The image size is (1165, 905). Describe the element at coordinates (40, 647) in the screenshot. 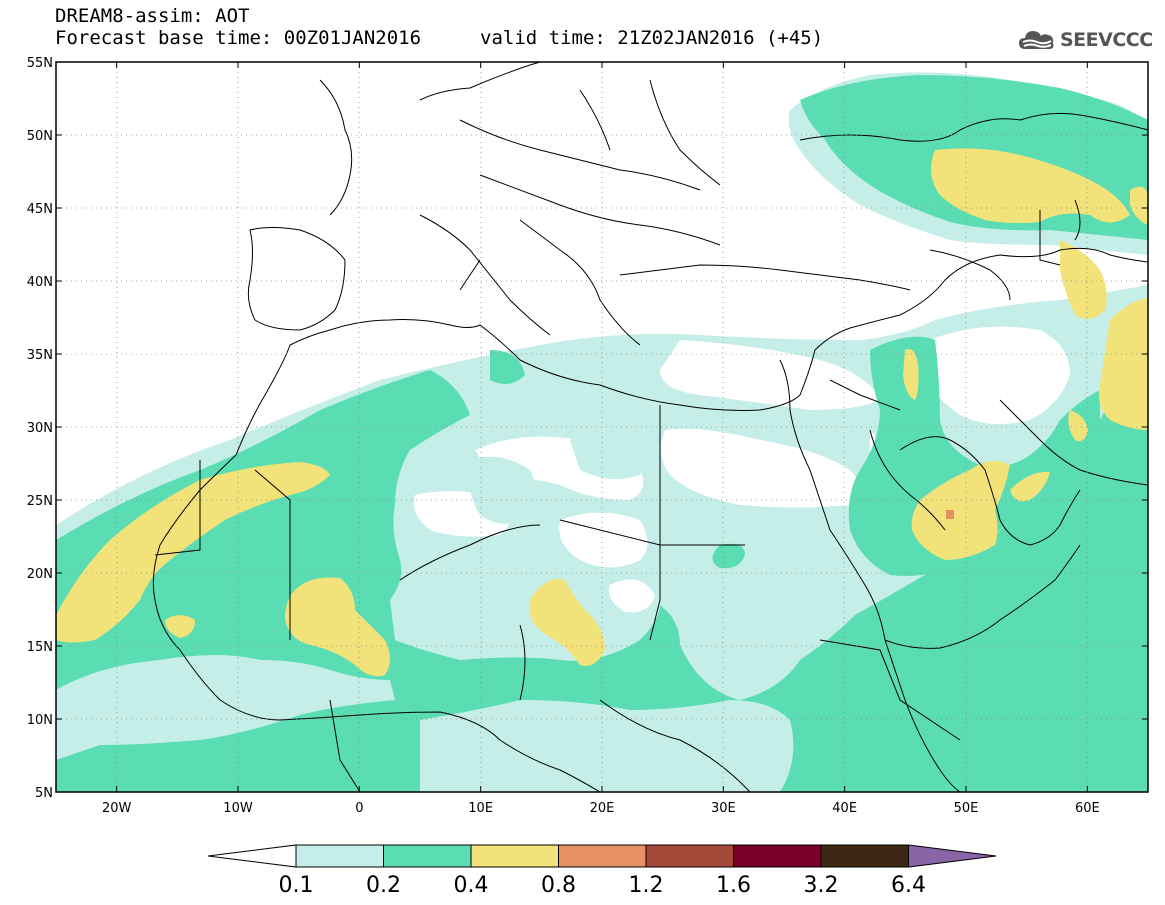

I see `lat-tick-label: 15N` at that location.